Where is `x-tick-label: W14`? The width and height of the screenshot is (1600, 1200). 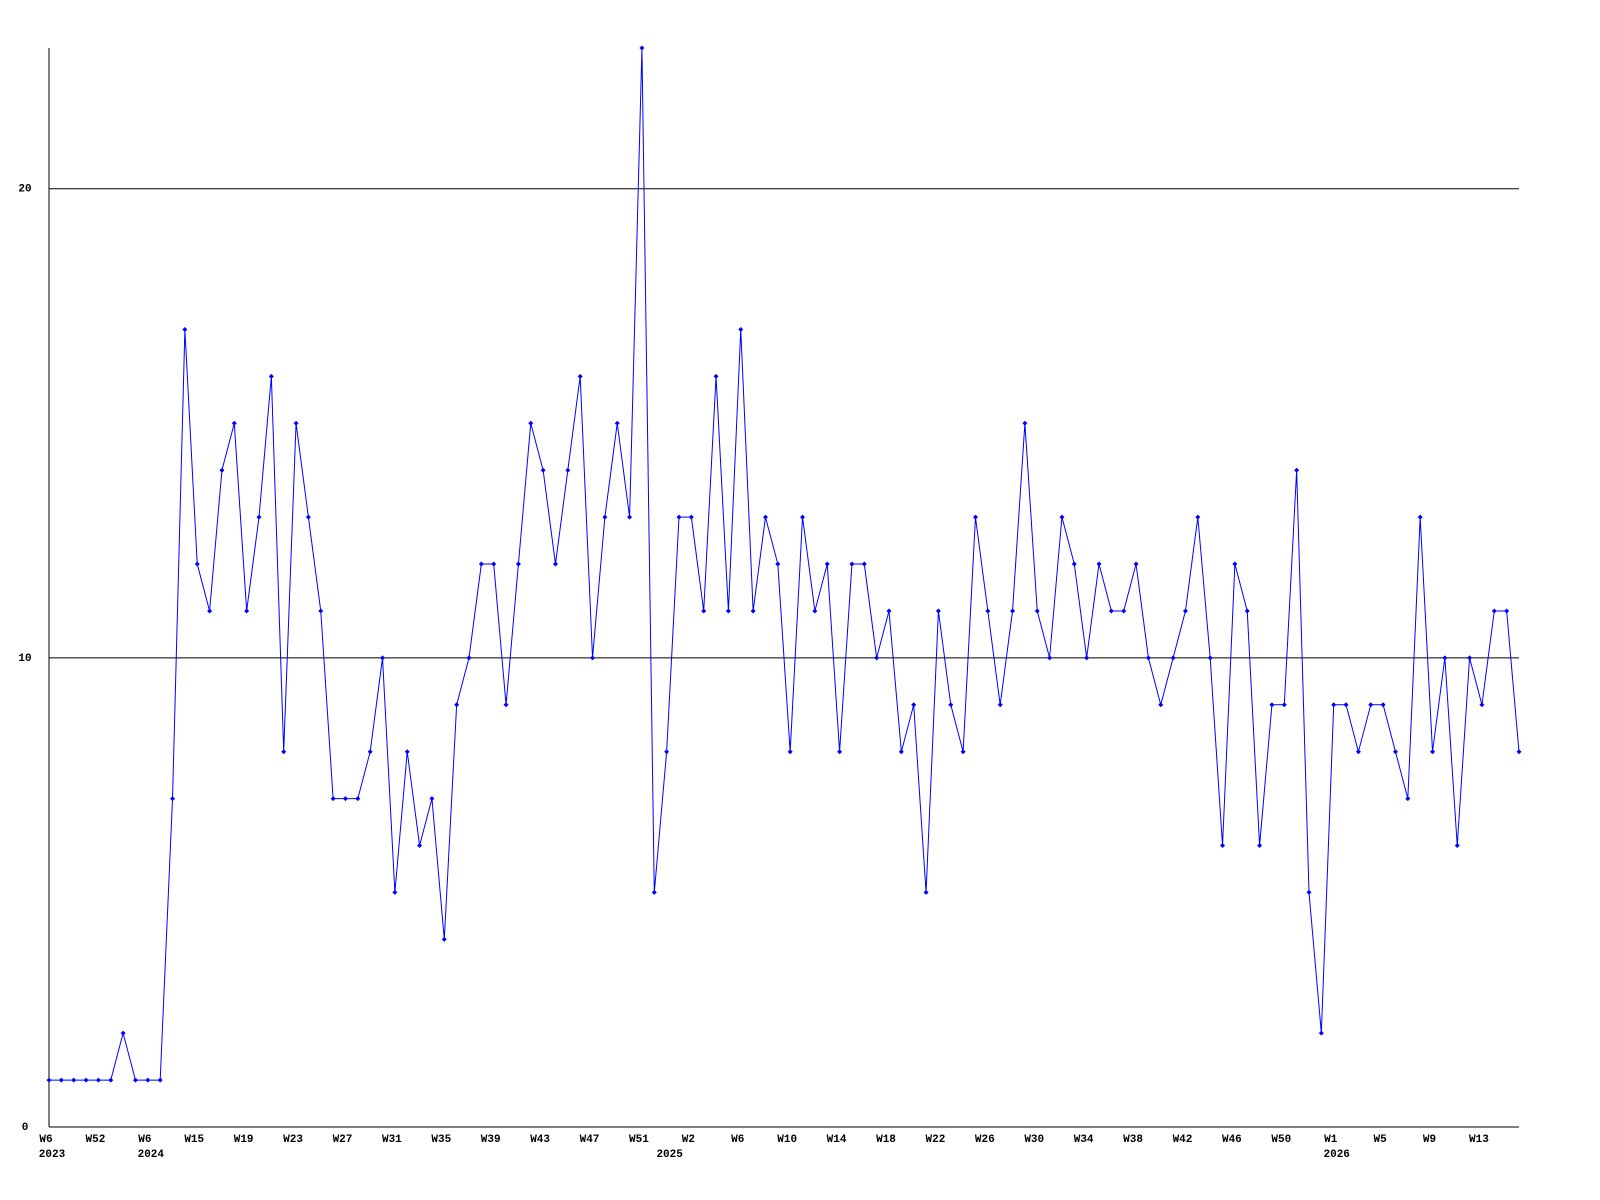 x-tick-label: W14 is located at coordinates (837, 1140).